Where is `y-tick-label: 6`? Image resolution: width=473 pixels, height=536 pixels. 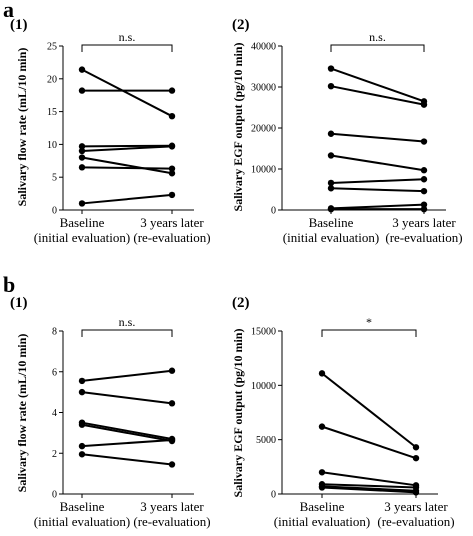
y-tick-label: 6 is located at coordinates (54, 372).